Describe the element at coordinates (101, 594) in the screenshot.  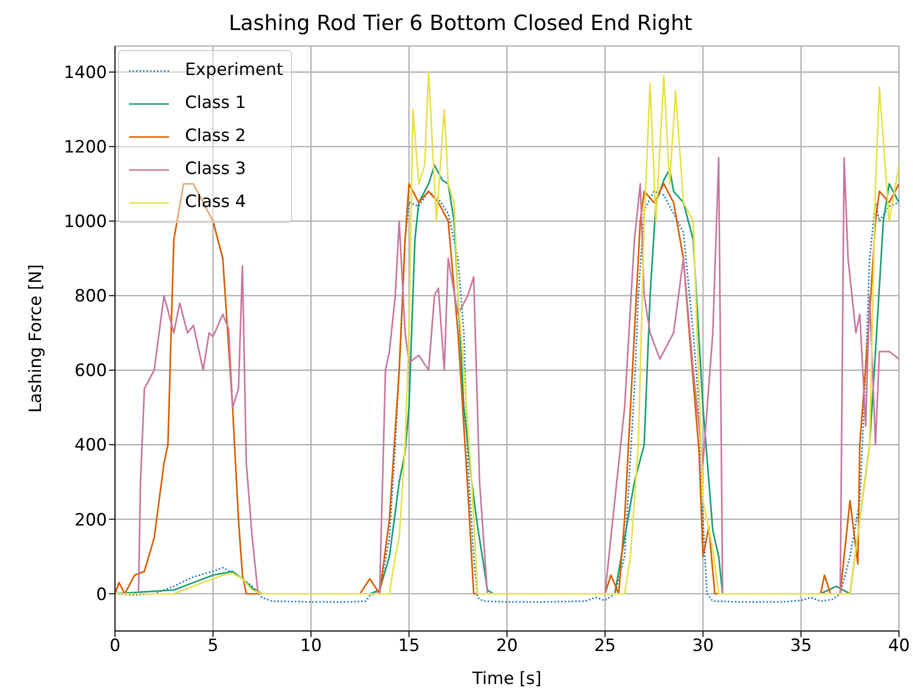
I see `y-tick-label: 0` at that location.